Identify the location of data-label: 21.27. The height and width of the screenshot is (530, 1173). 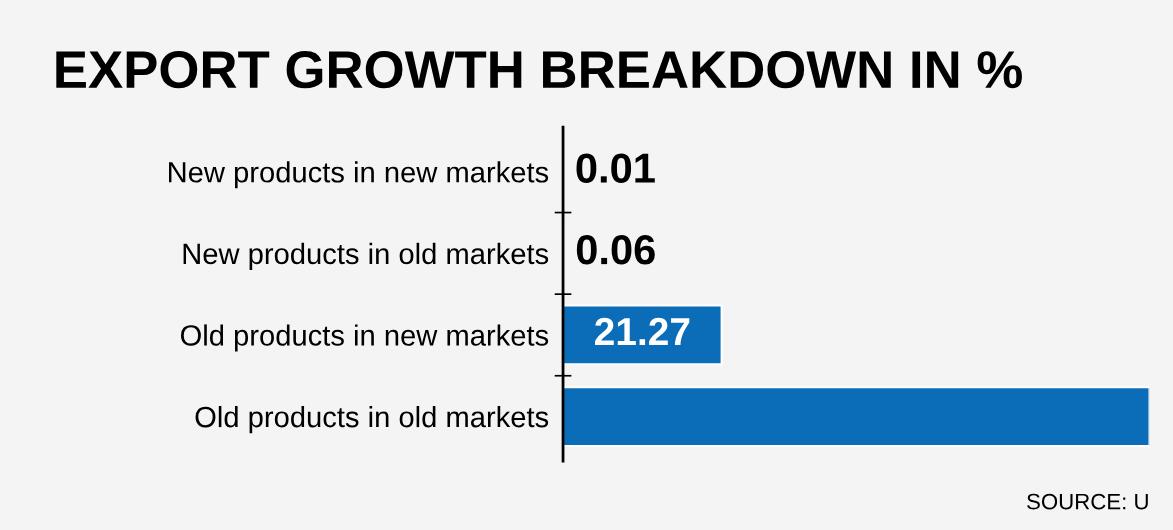
(642, 331).